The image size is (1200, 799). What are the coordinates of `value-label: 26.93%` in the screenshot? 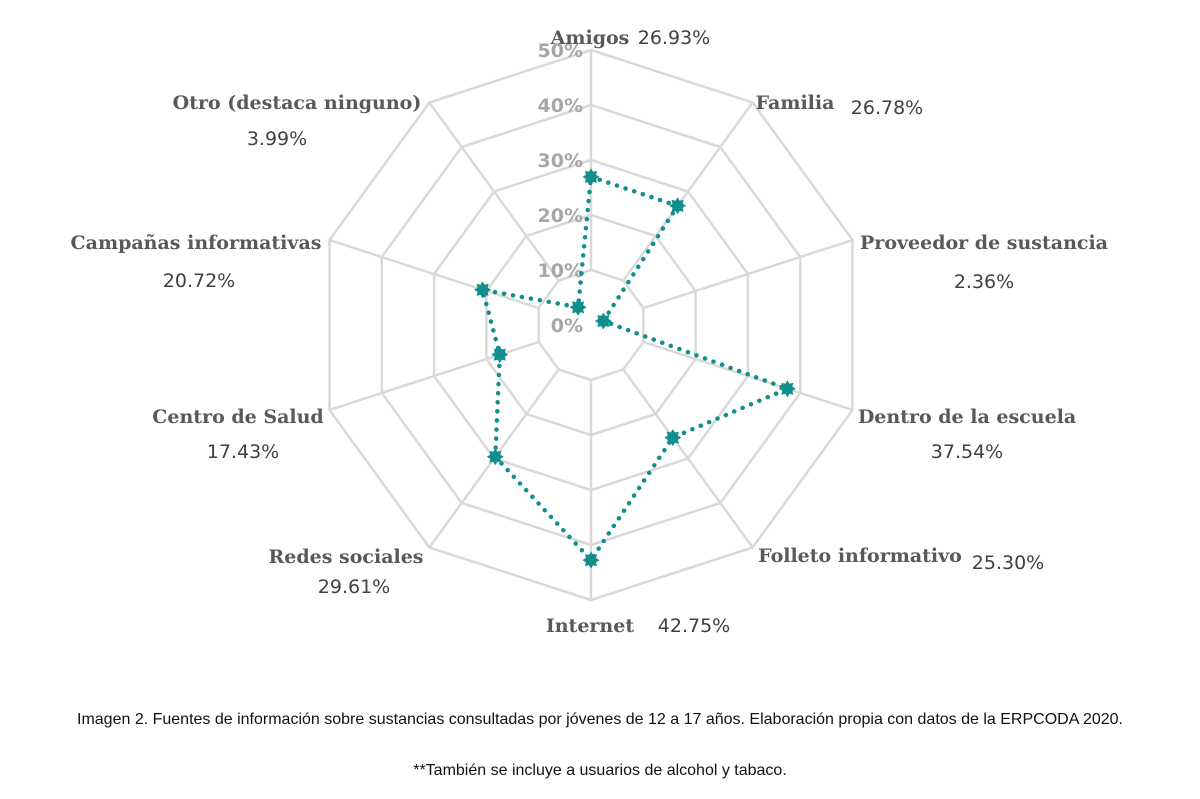 It's located at (674, 38).